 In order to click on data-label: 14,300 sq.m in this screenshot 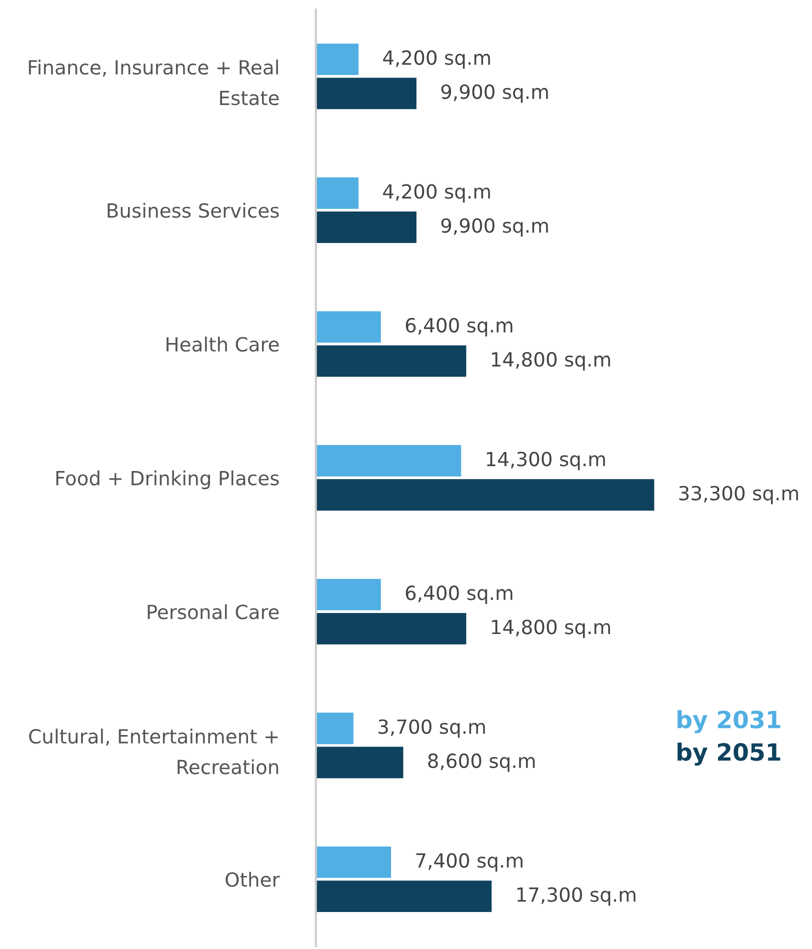, I will do `click(545, 461)`.